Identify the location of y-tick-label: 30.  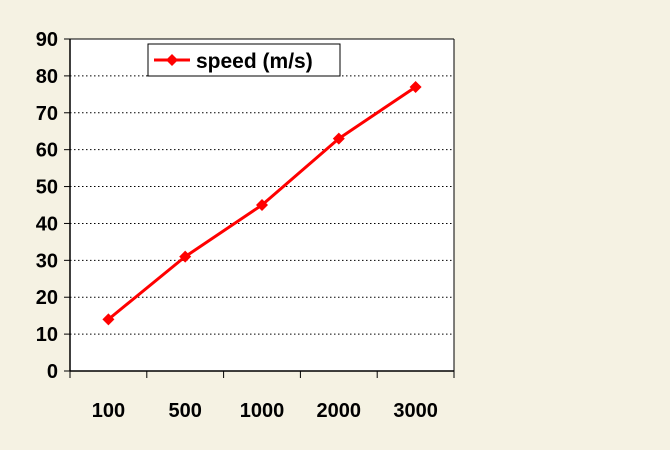
(47, 261).